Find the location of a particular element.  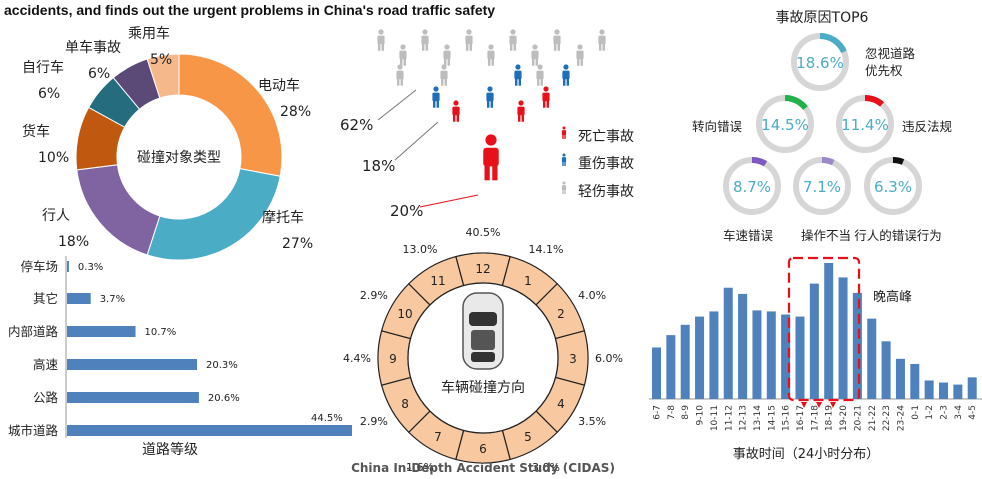

cause-value: 7.1% is located at coordinates (822, 187).